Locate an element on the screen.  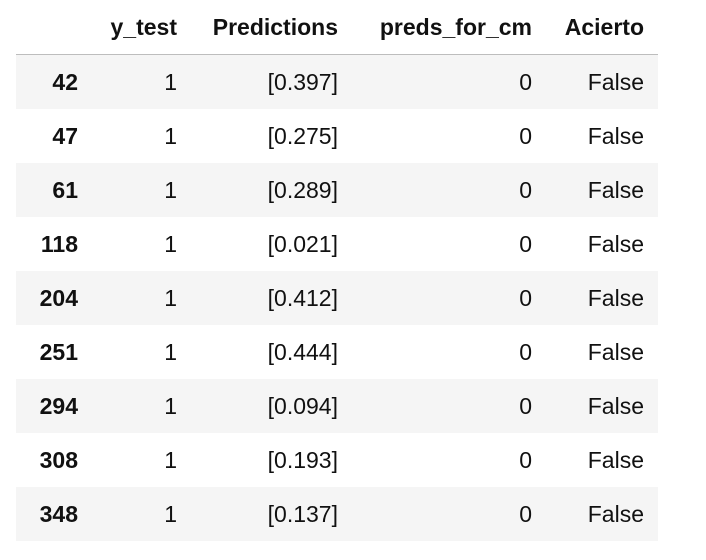
header-row: y_test Predictions preds_for_cm Acierto is located at coordinates (337, 27).